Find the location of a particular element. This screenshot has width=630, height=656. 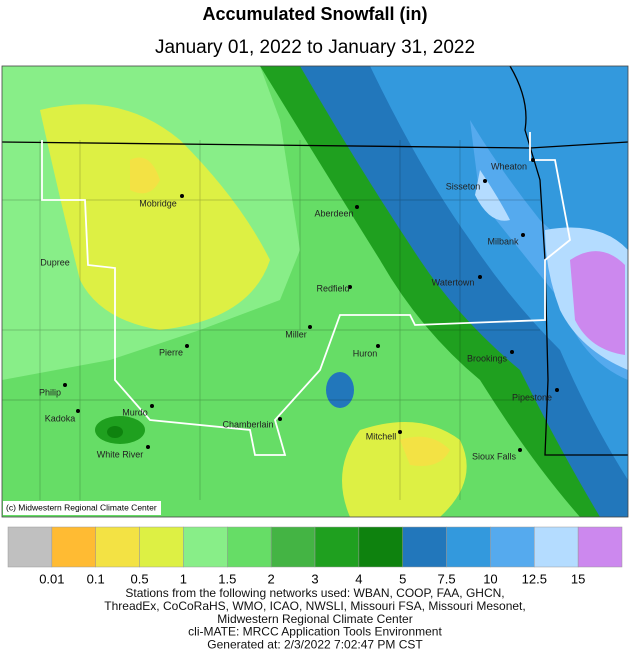

copyright: (c) Midwestern Regional Climate Center is located at coordinates (81, 507).